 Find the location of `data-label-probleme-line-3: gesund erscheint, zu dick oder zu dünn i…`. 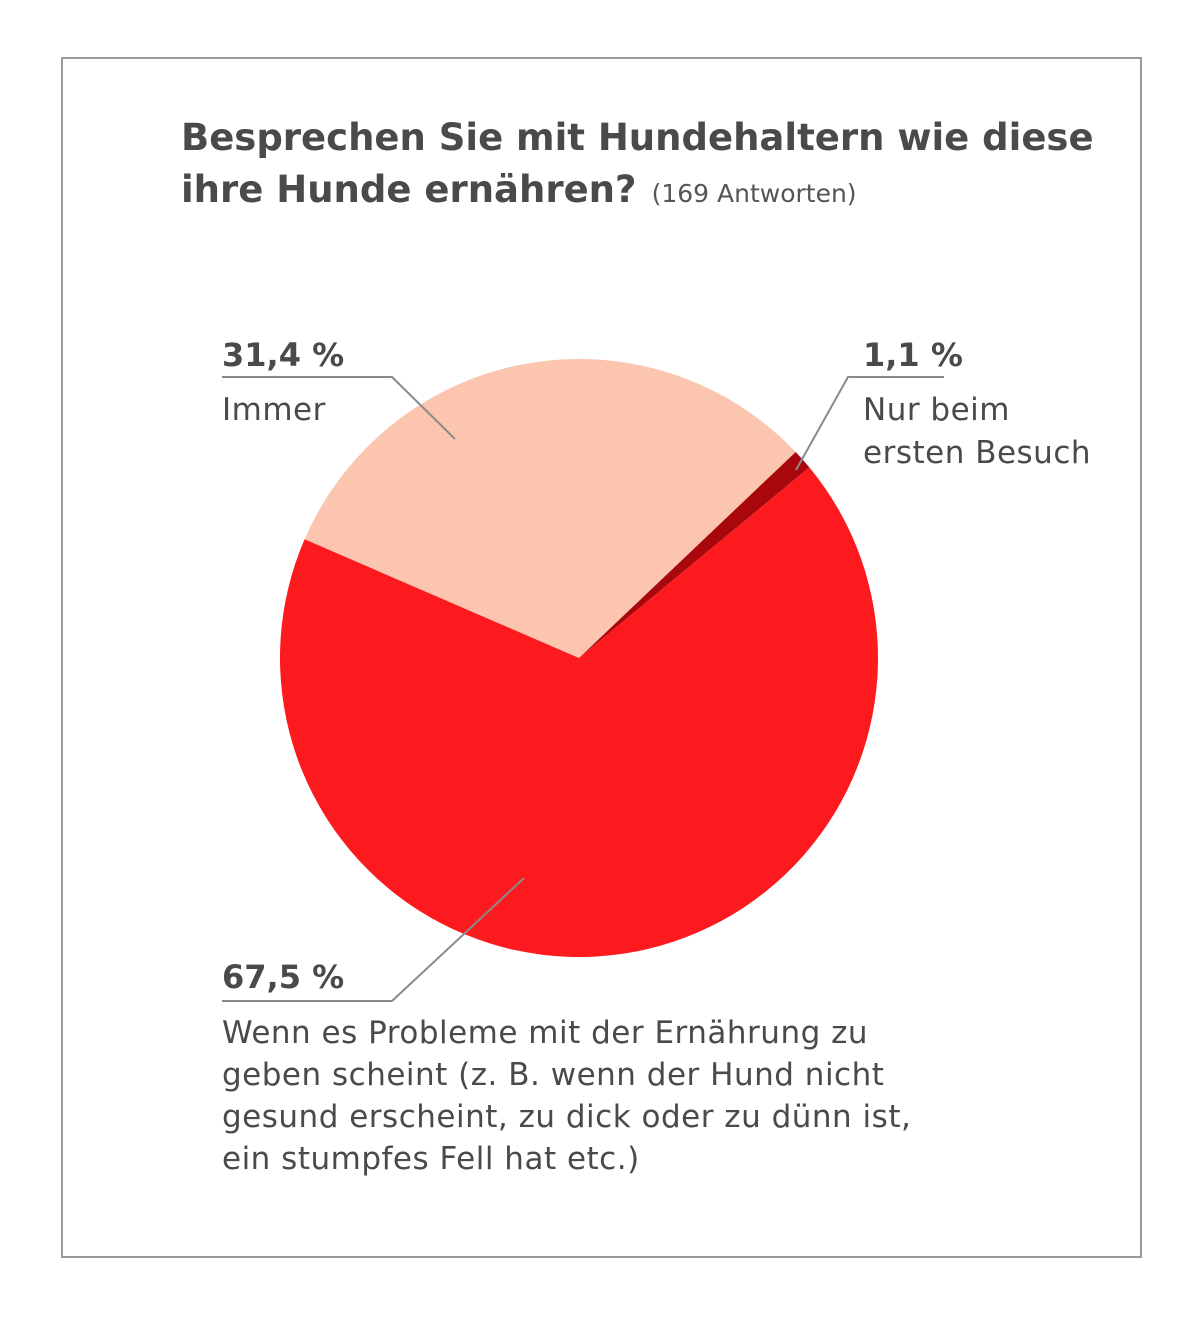

data-label-probleme-line-3: gesund erscheint, zu dick oder zu dünn i… is located at coordinates (566, 1117).